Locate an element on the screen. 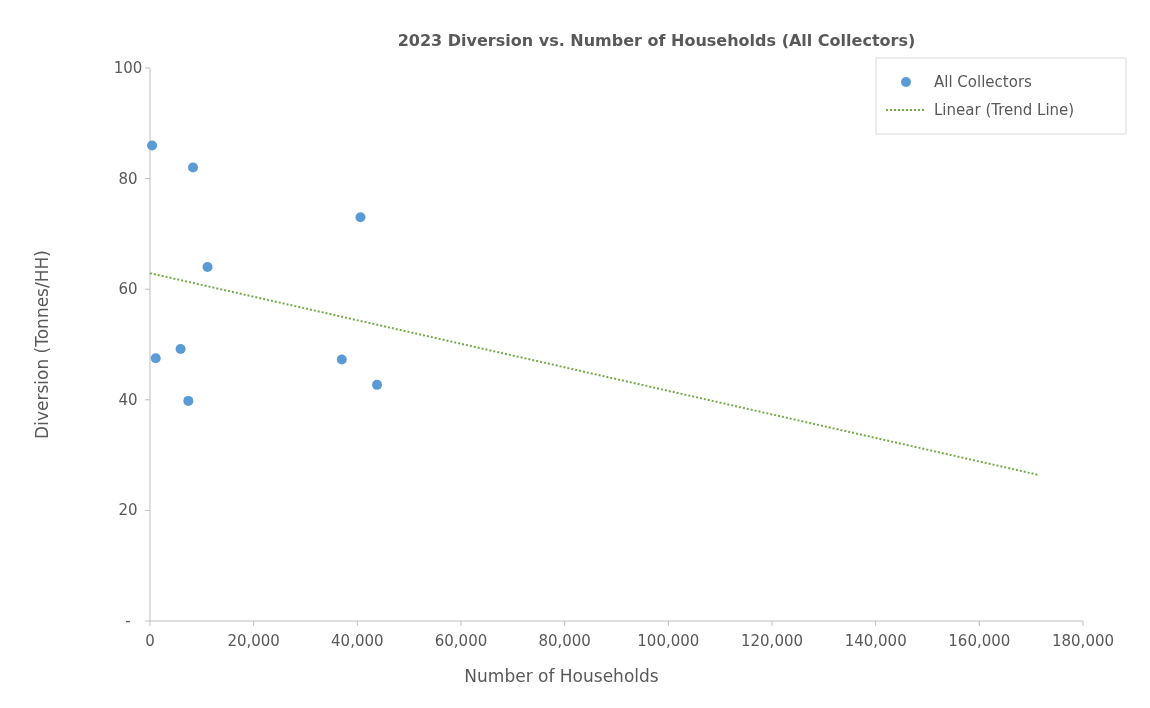  x-tick-label: 120,000 is located at coordinates (772, 641).